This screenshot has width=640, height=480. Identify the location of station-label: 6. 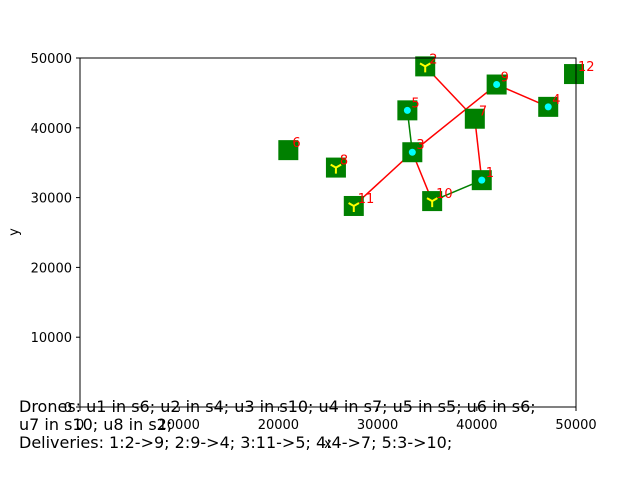
(296, 143).